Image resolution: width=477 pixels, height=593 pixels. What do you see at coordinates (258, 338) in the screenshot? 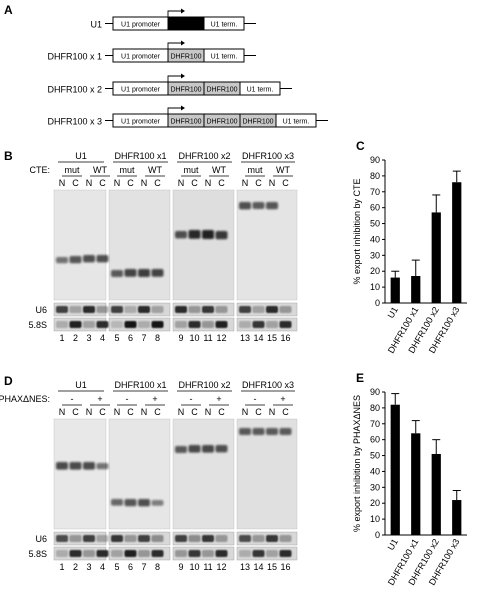
I see `lane-number: 14` at bounding box center [258, 338].